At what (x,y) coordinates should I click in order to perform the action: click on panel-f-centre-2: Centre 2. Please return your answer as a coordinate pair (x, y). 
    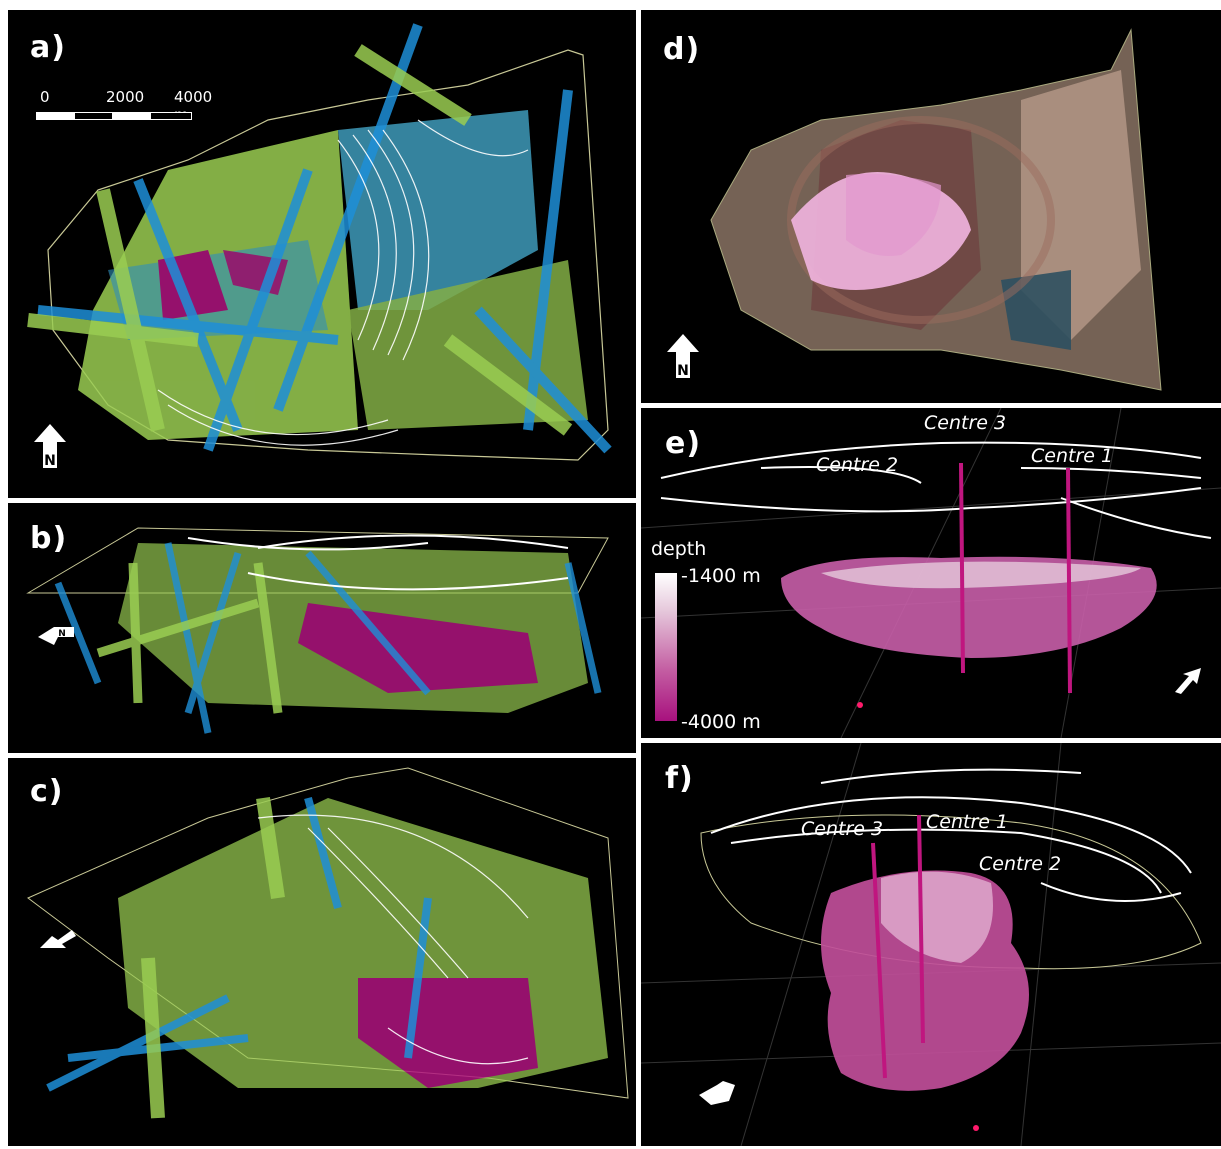
    Looking at the image, I should click on (1020, 864).